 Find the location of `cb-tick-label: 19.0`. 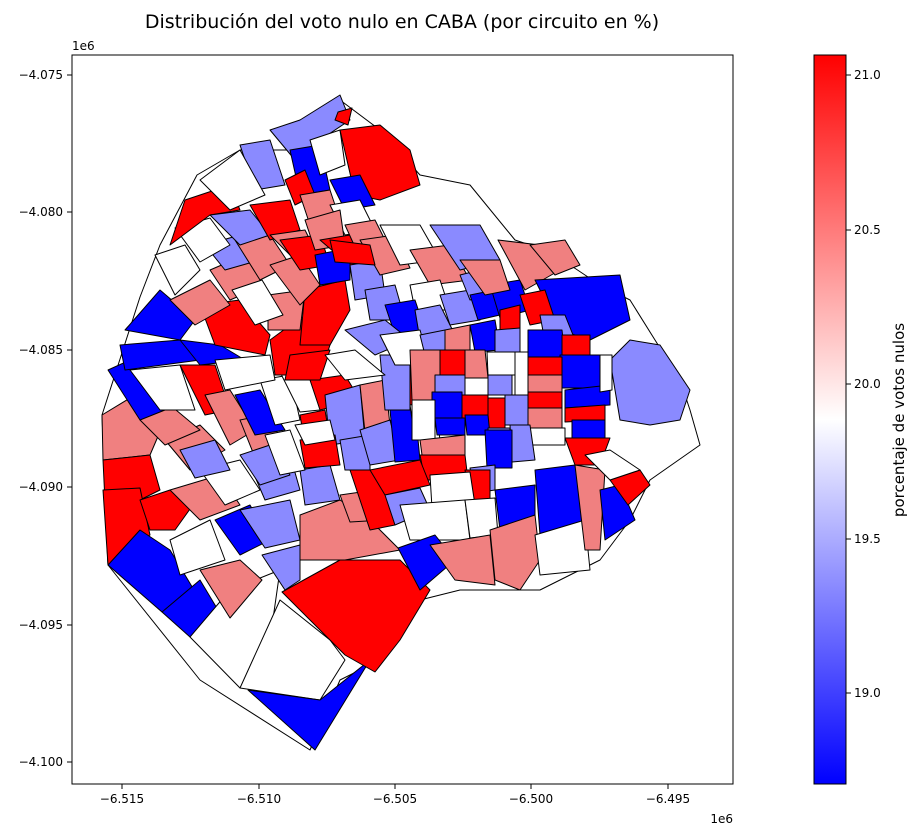

cb-tick-label: 19.0 is located at coordinates (867, 693).